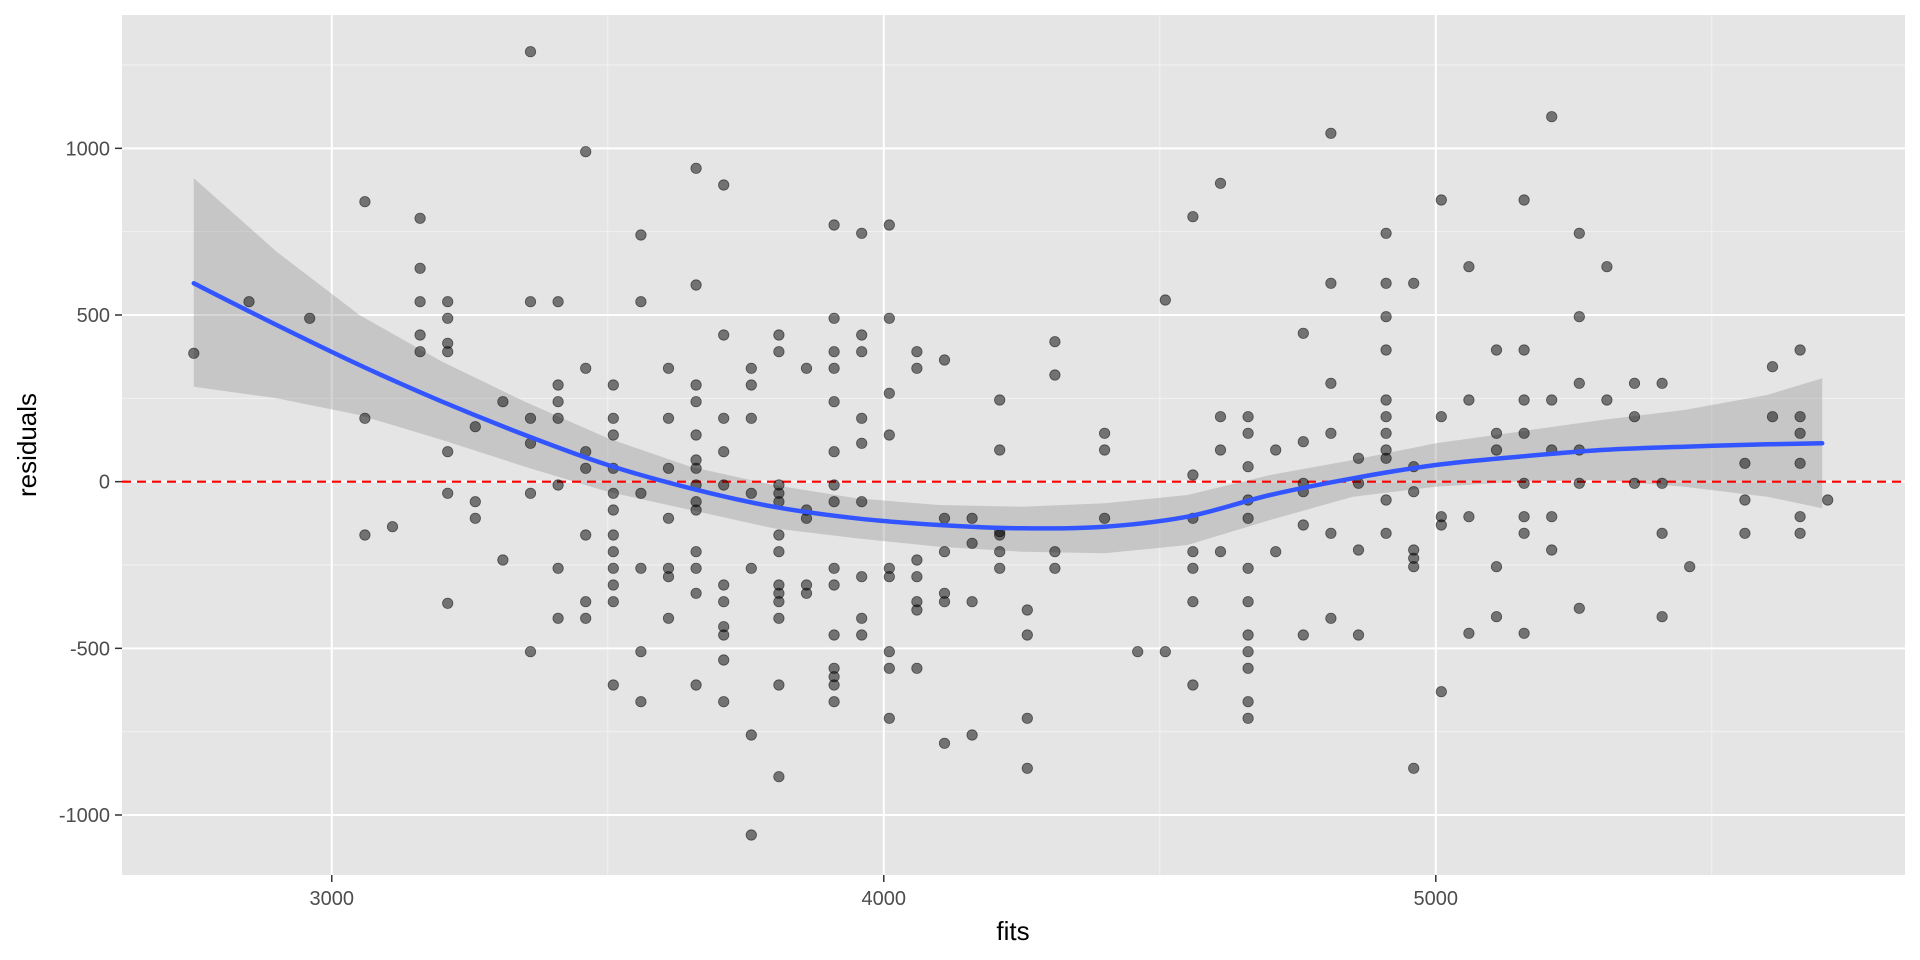 The image size is (1920, 960). Describe the element at coordinates (84, 816) in the screenshot. I see `y-tick-label: -1000` at that location.